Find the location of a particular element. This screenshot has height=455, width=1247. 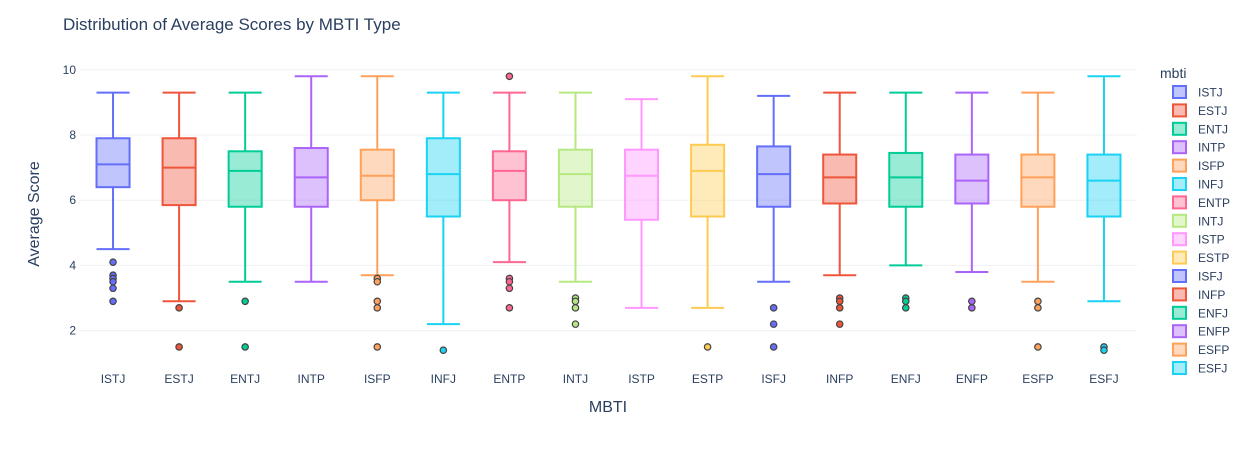

legend-item-infj: INFJ is located at coordinates (1197, 184).